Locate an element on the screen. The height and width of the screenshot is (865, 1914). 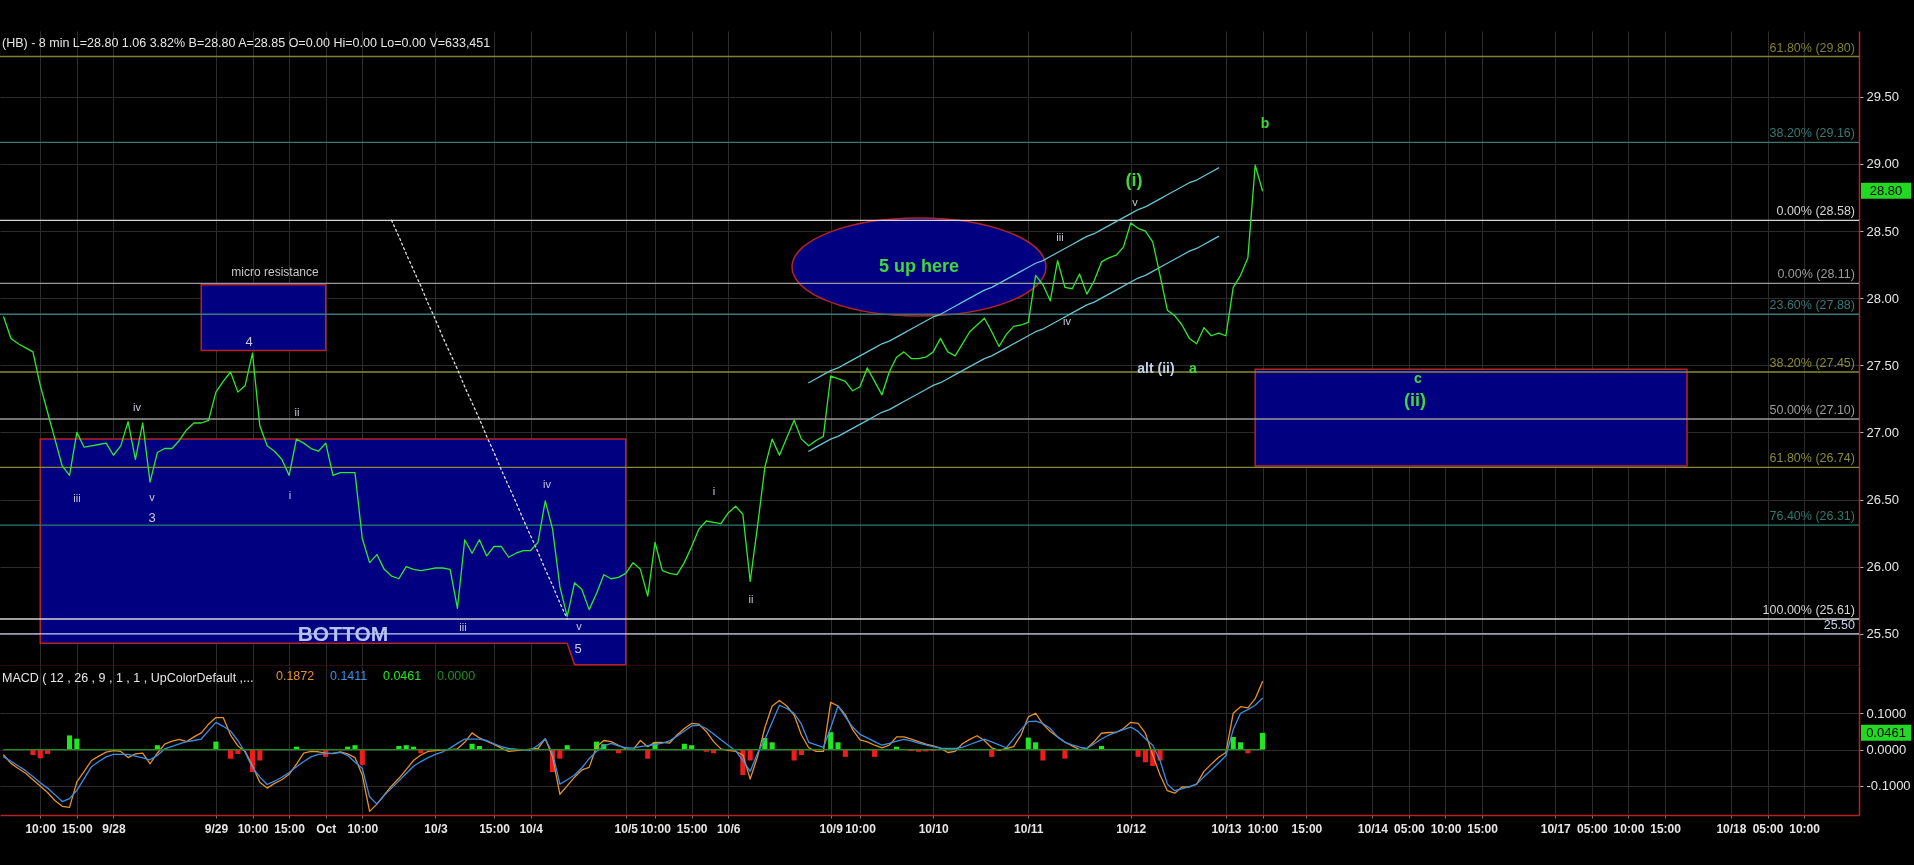
x-tick-label: 10/5 is located at coordinates (626, 828).